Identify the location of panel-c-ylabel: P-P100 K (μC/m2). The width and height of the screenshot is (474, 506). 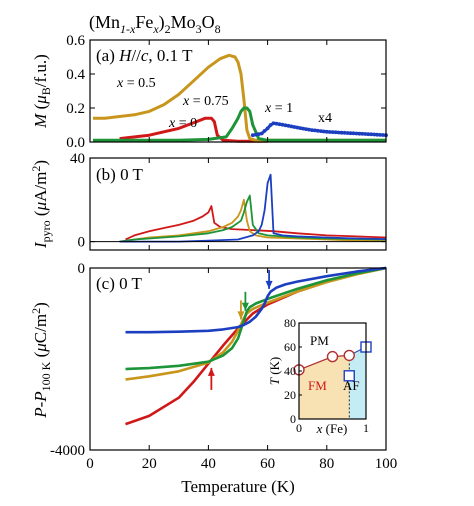
(41, 360).